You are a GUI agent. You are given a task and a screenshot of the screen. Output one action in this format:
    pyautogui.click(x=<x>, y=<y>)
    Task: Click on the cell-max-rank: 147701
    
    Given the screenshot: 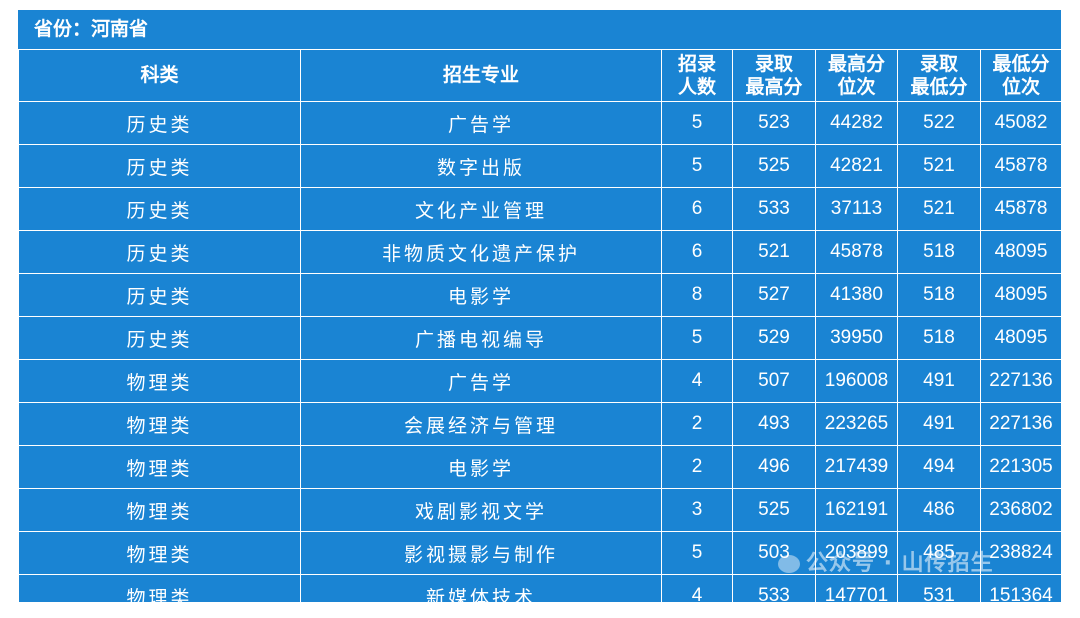 What is the action you would take?
    pyautogui.click(x=856, y=596)
    